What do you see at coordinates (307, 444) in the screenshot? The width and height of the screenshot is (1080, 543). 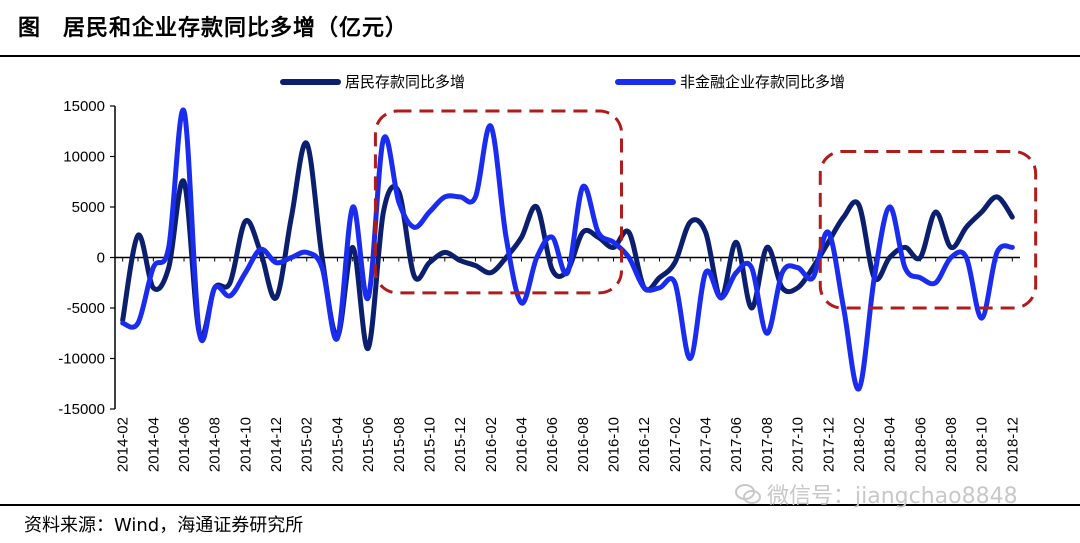 I see `x-tick-label: 2015-02` at bounding box center [307, 444].